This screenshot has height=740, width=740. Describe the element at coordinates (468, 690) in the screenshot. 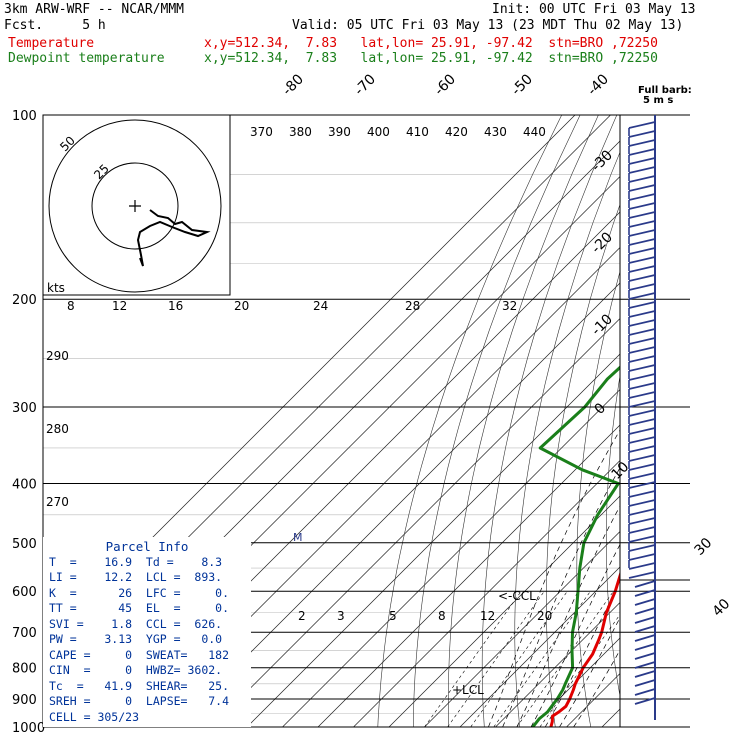

I see `lcl-marker: +LCL` at that location.